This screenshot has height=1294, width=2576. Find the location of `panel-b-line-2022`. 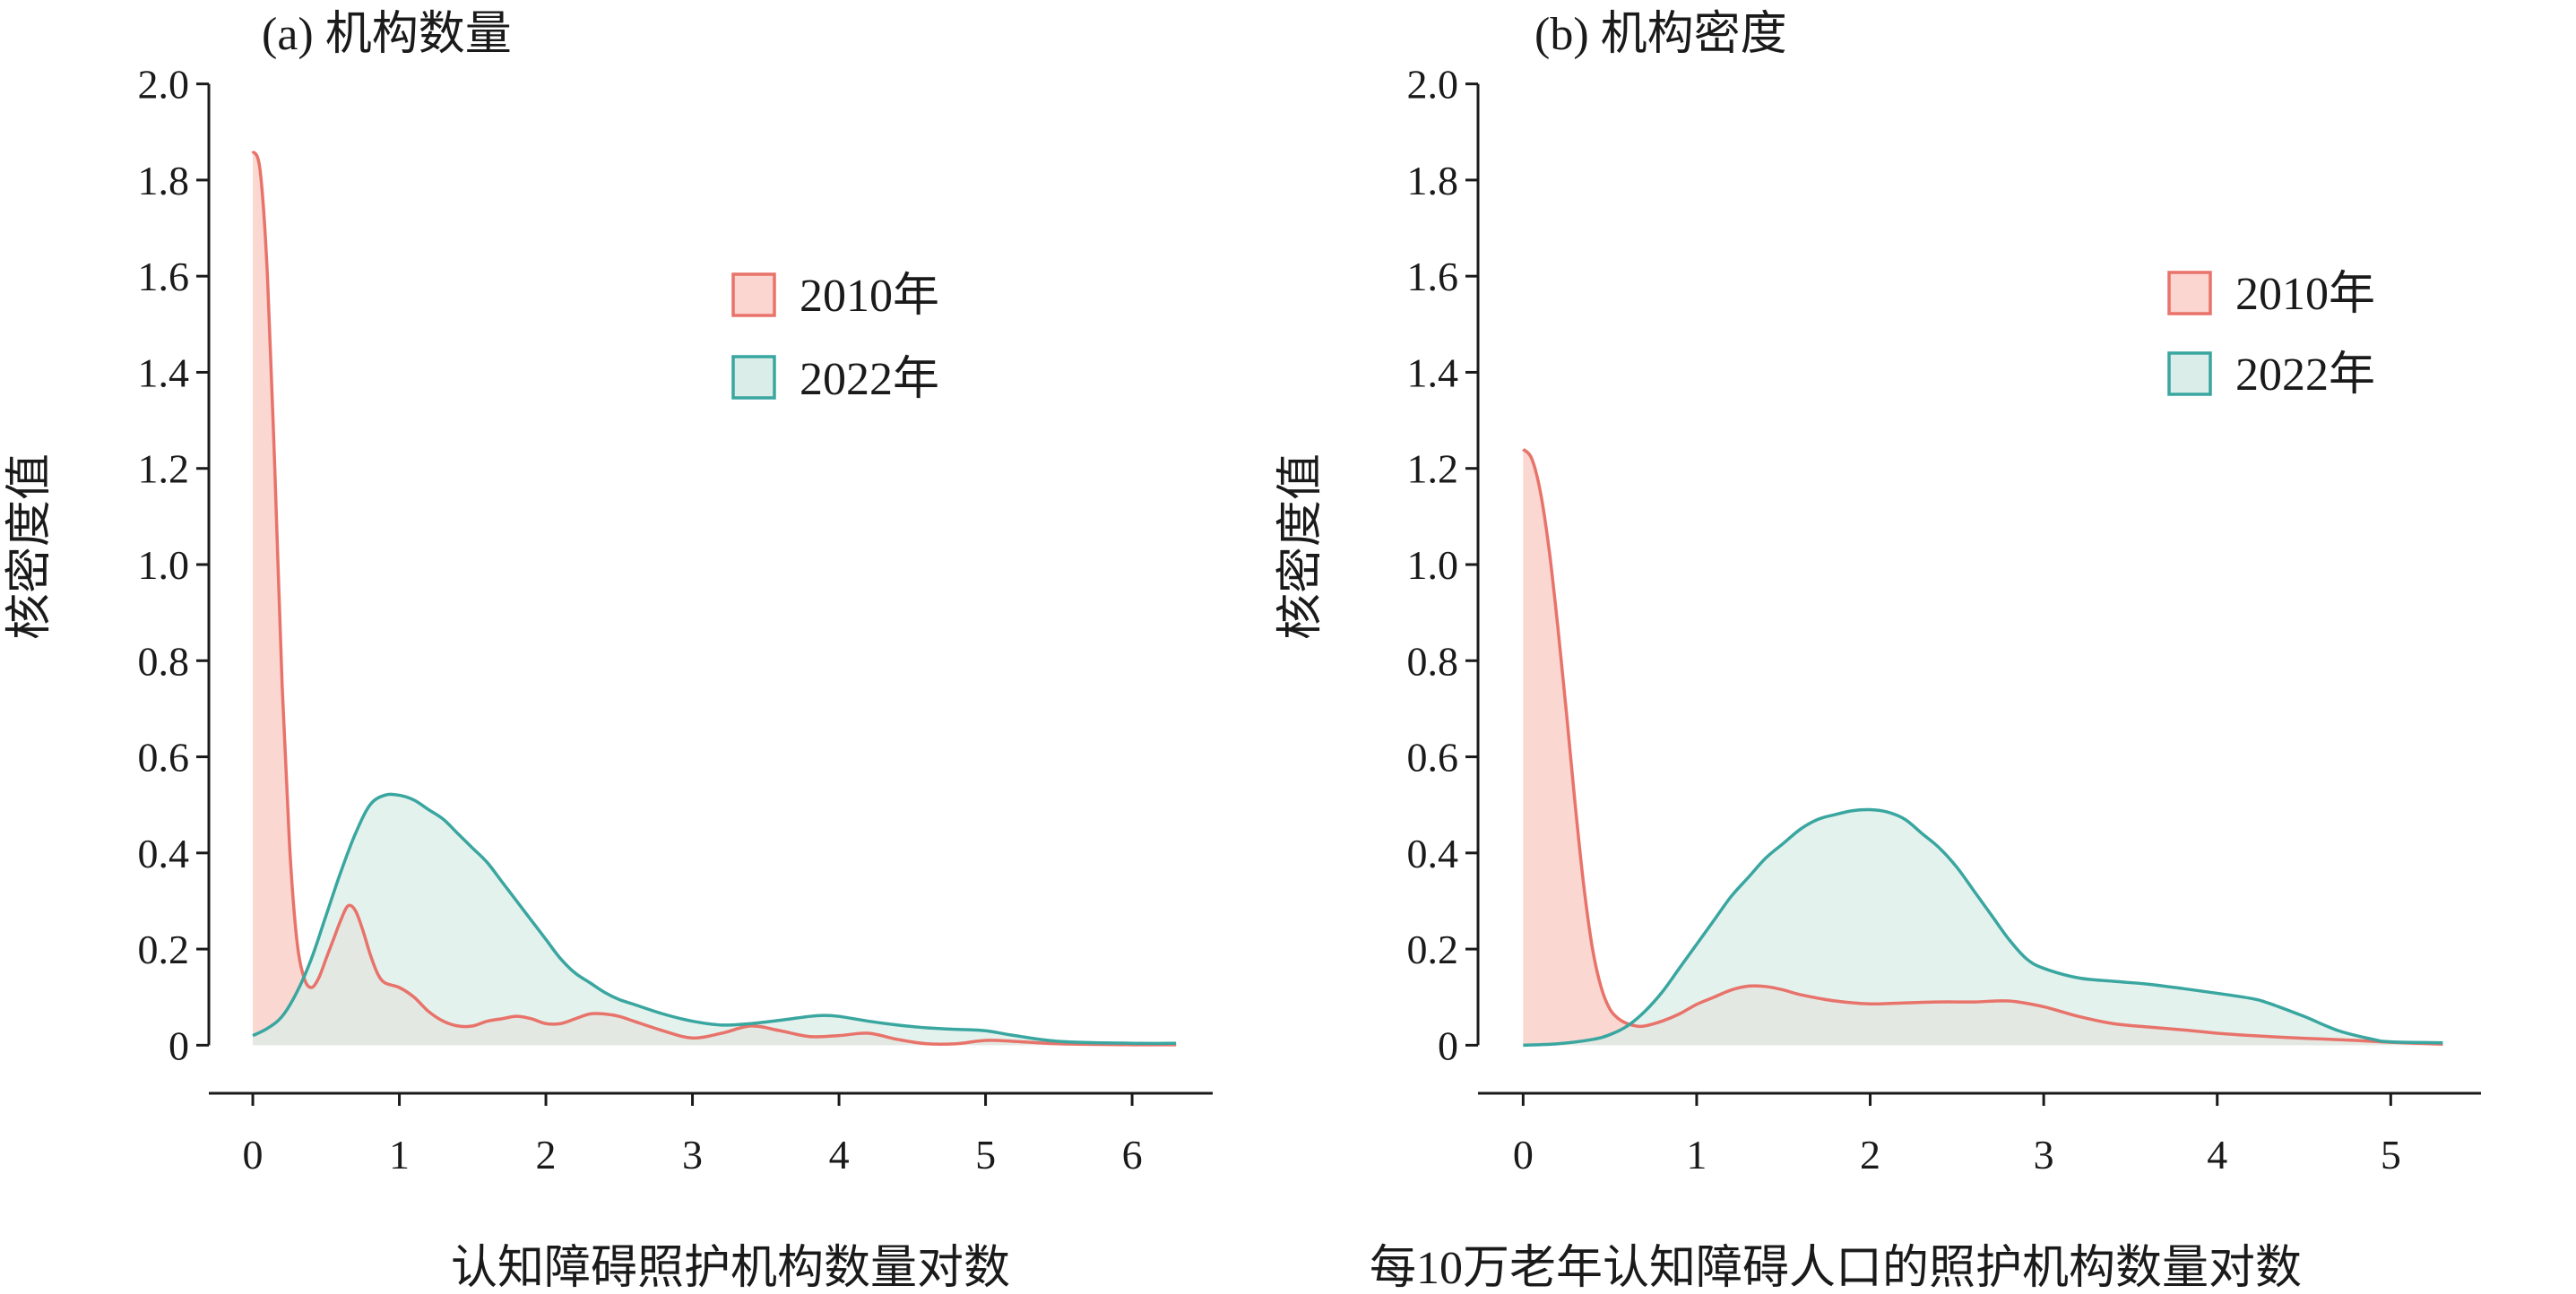

panel-b-line-2022 is located at coordinates (1983, 928).